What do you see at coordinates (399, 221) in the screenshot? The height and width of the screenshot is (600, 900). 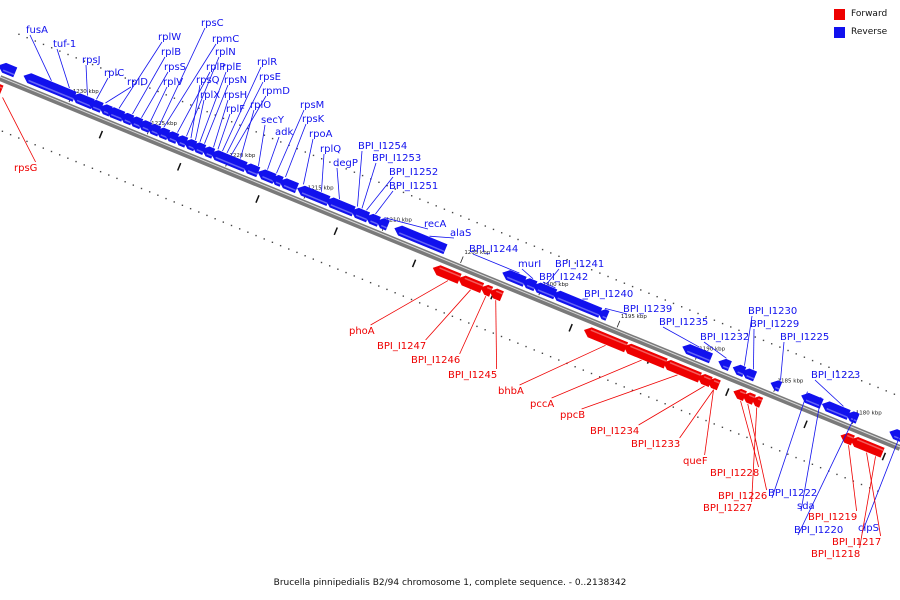 I see `tick-label: 1210 kbp` at bounding box center [399, 221].